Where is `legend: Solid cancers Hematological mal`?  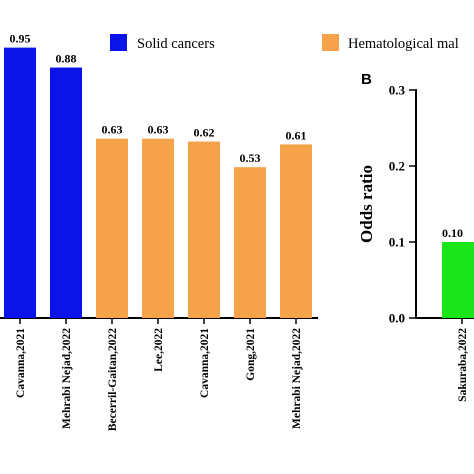
legend: Solid cancers Hematological mal is located at coordinates (284, 43).